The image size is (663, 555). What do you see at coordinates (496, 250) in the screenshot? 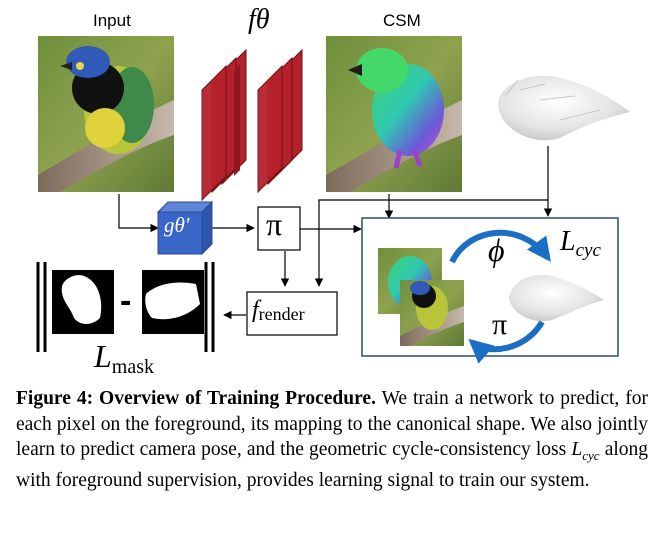
I see `phi-label: ϕ` at bounding box center [496, 250].